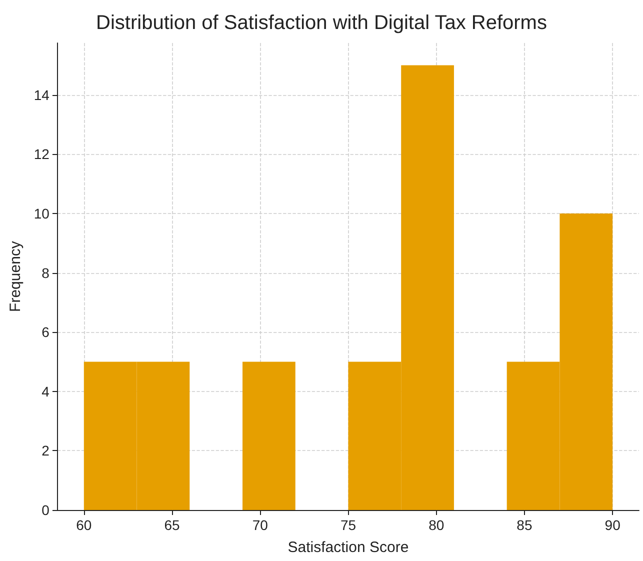  What do you see at coordinates (42, 213) in the screenshot?
I see `y-tick-label: 10` at bounding box center [42, 213].